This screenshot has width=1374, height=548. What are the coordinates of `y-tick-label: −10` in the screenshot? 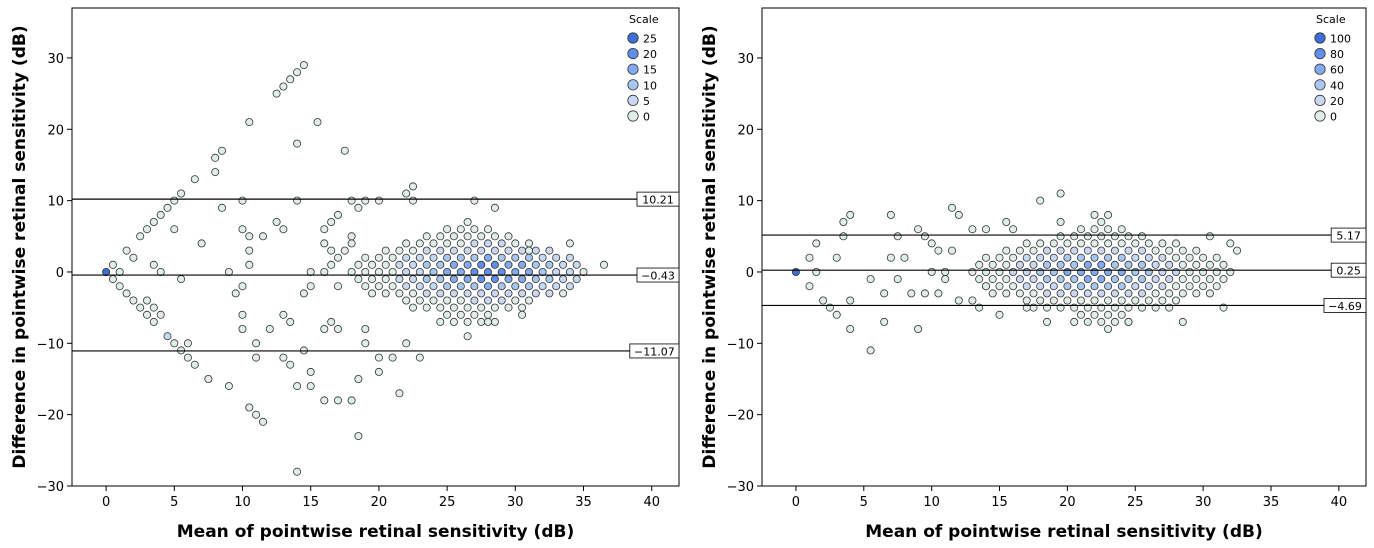 It's located at (50, 344).